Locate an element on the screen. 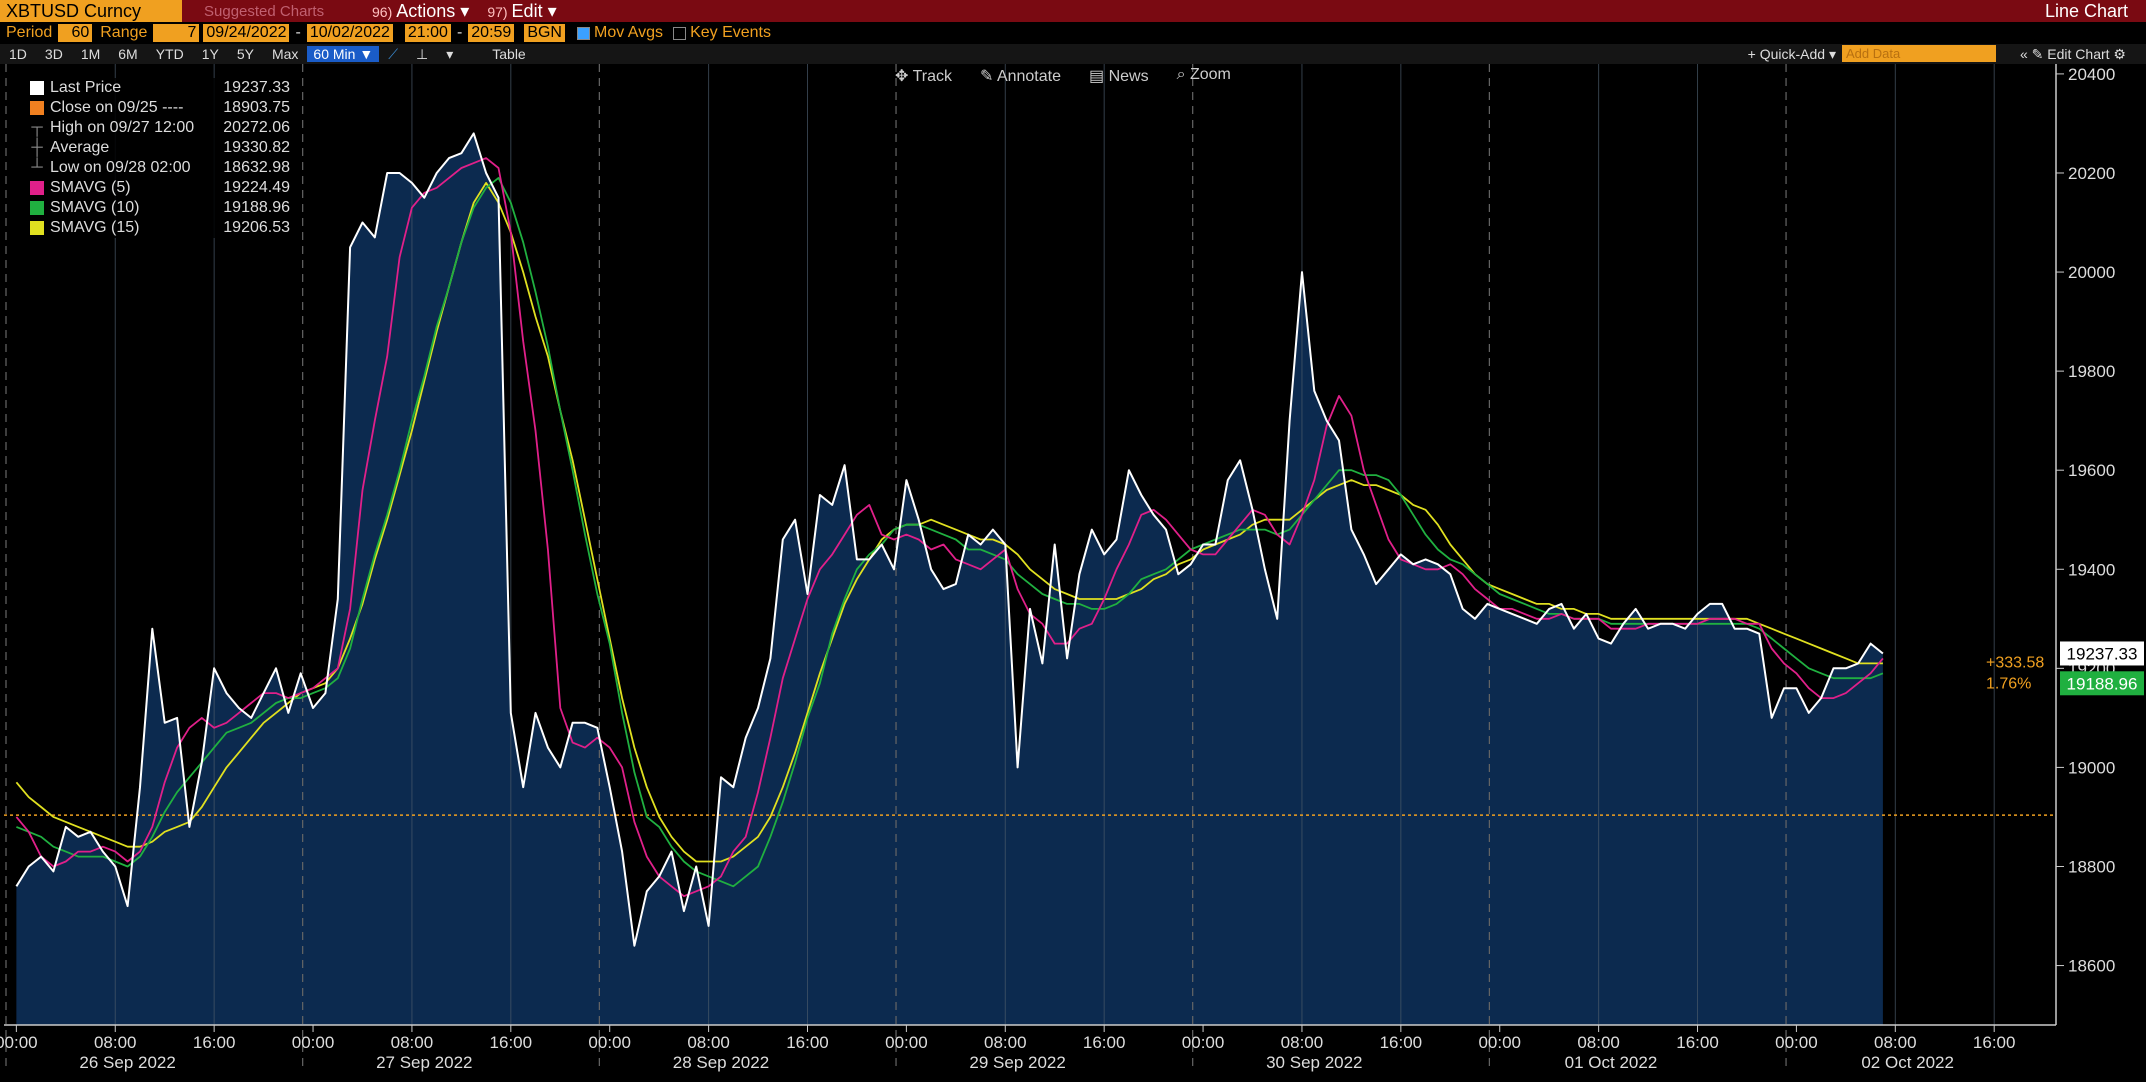 The height and width of the screenshot is (1082, 2146). edit-chart-button: « ✎ Edit Chart ⚙ is located at coordinates (2073, 54).